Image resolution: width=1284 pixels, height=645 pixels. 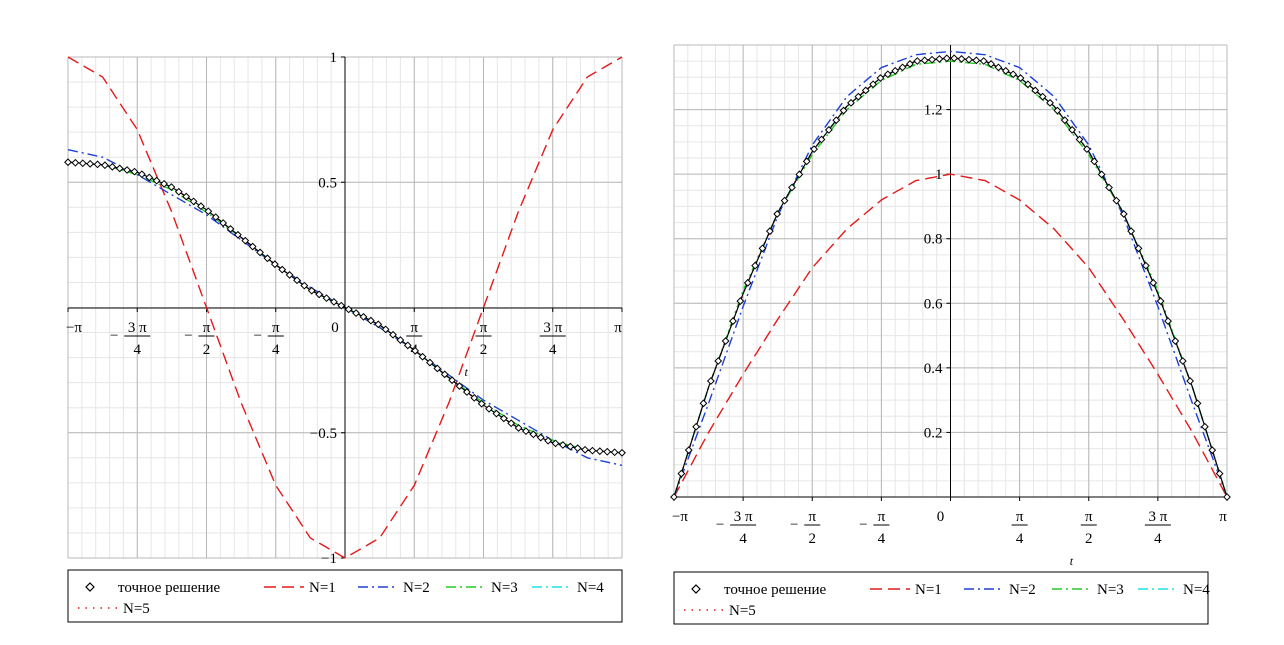 I want to click on x-axis-title: t, so click(x=467, y=372).